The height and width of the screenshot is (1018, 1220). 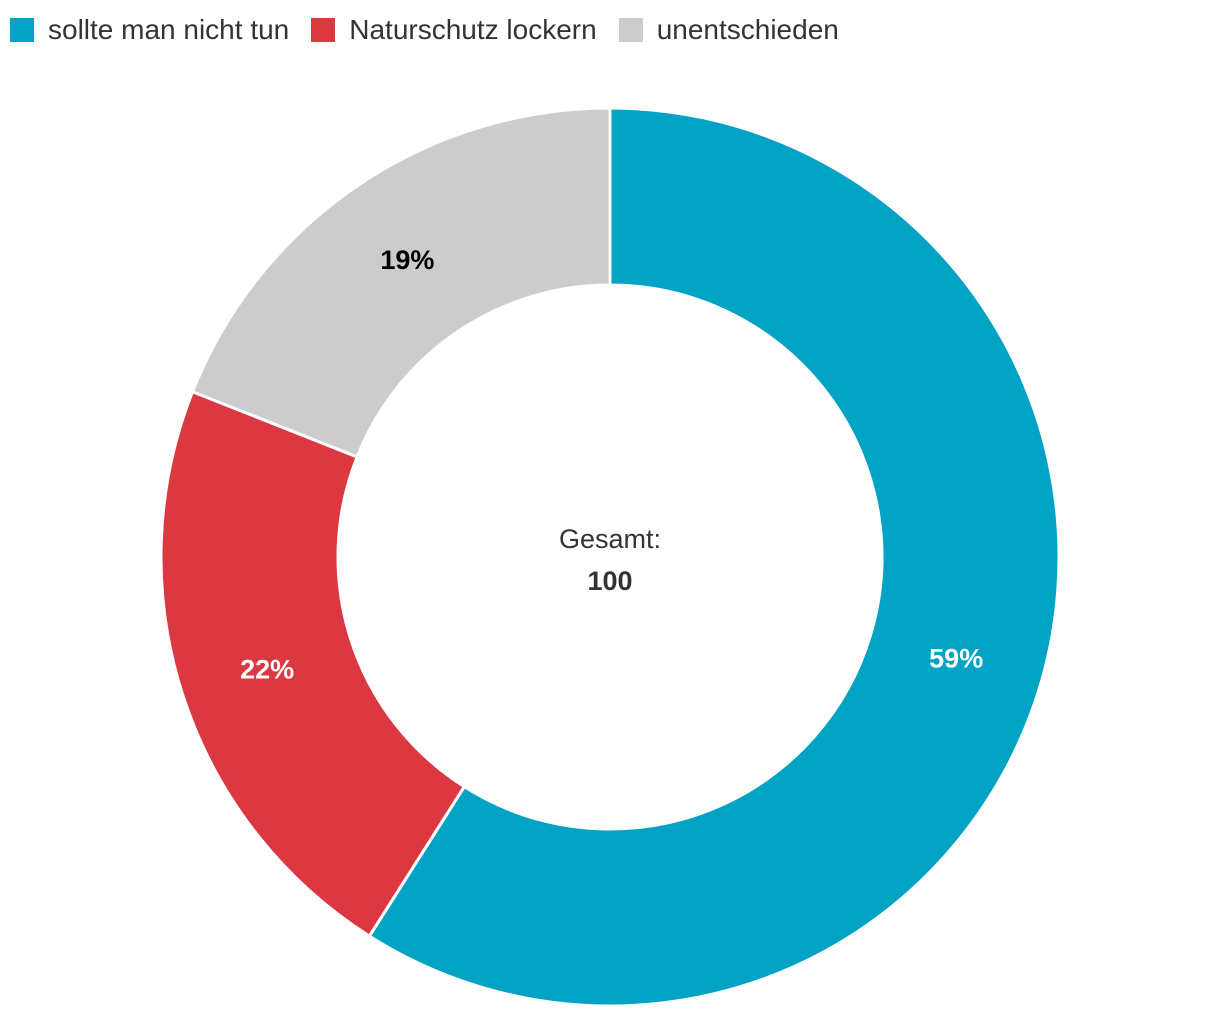 I want to click on legend-item-naturschutz-lockern: Naturschutz lockern, so click(x=454, y=30).